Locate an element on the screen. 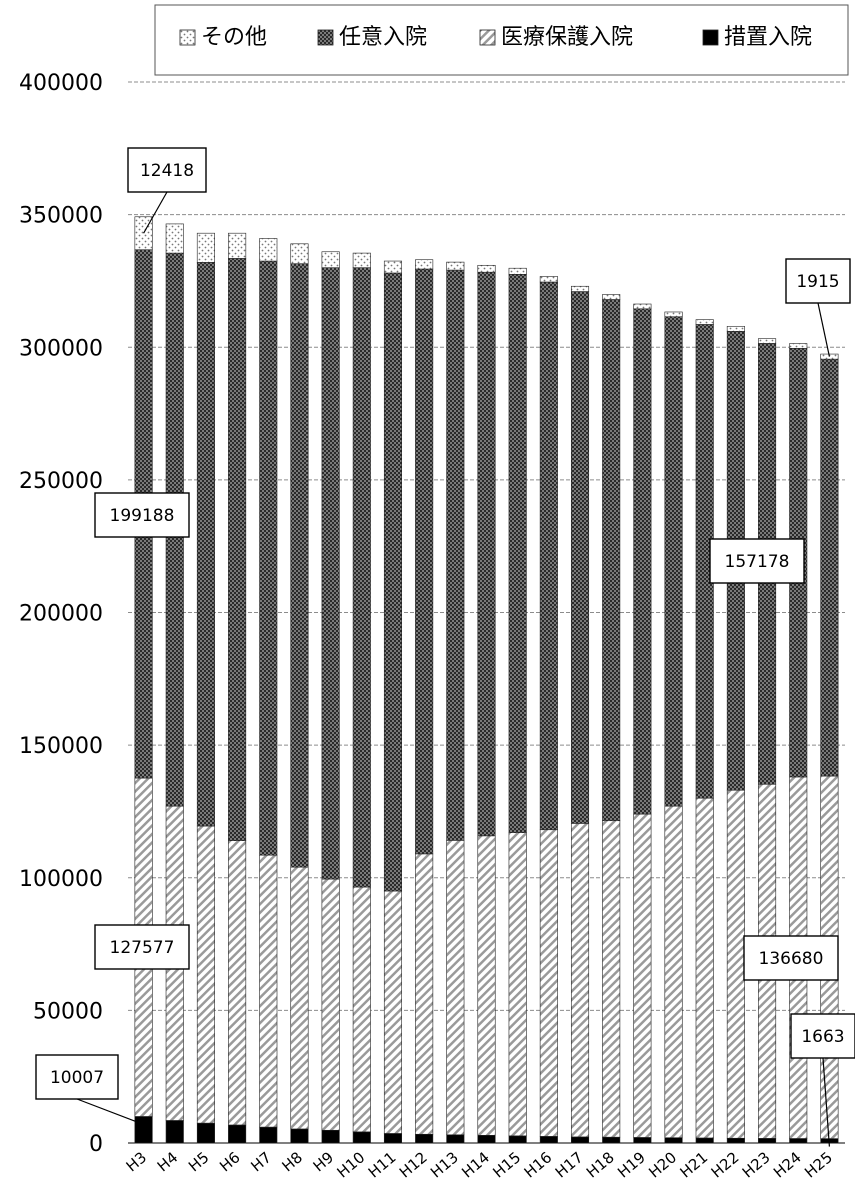 The image size is (855, 1185). y-tick-label: 150000 is located at coordinates (61, 746).